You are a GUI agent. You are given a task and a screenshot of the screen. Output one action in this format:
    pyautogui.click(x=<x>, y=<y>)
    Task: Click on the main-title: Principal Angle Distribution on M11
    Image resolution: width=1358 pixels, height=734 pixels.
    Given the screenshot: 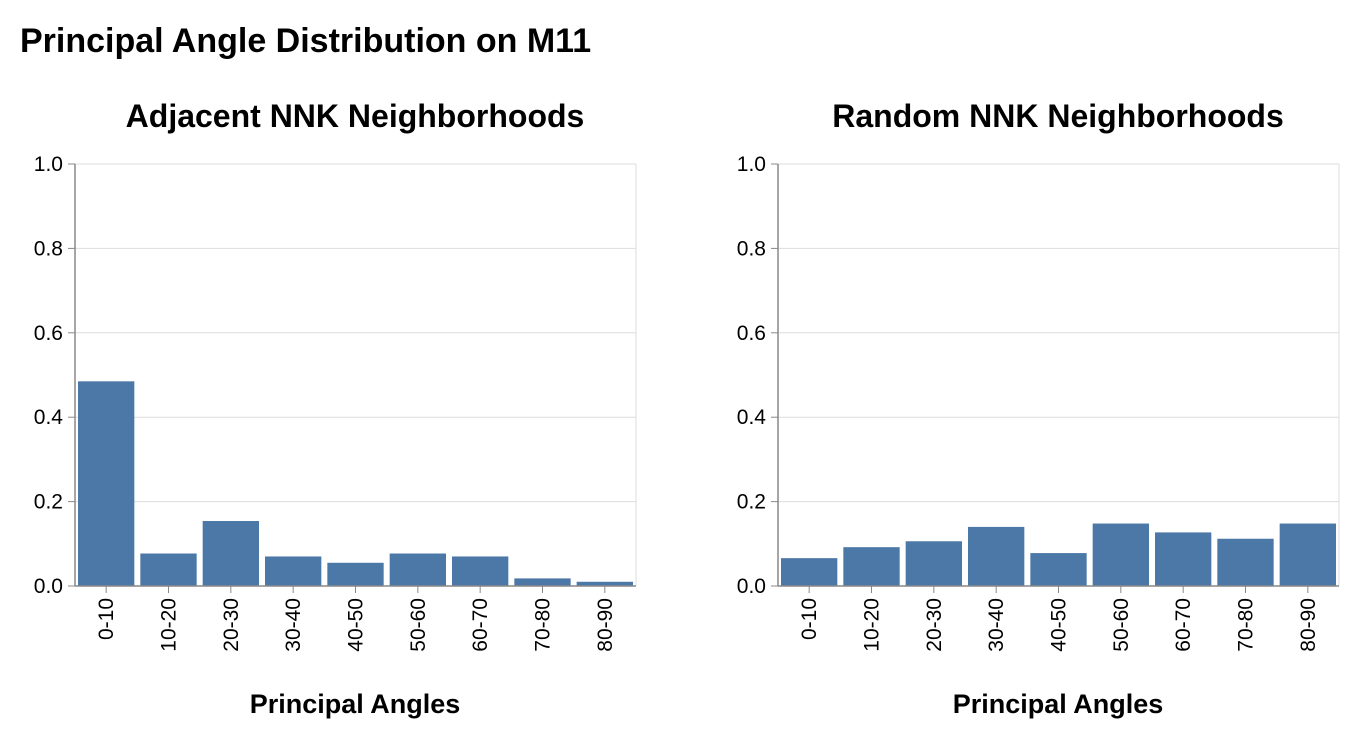 What is the action you would take?
    pyautogui.click(x=305, y=41)
    